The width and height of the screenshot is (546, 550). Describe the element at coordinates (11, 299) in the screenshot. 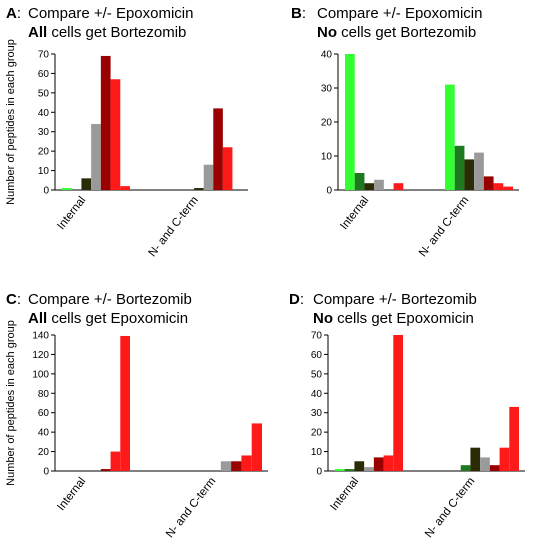

I see `panel-letter: C` at that location.